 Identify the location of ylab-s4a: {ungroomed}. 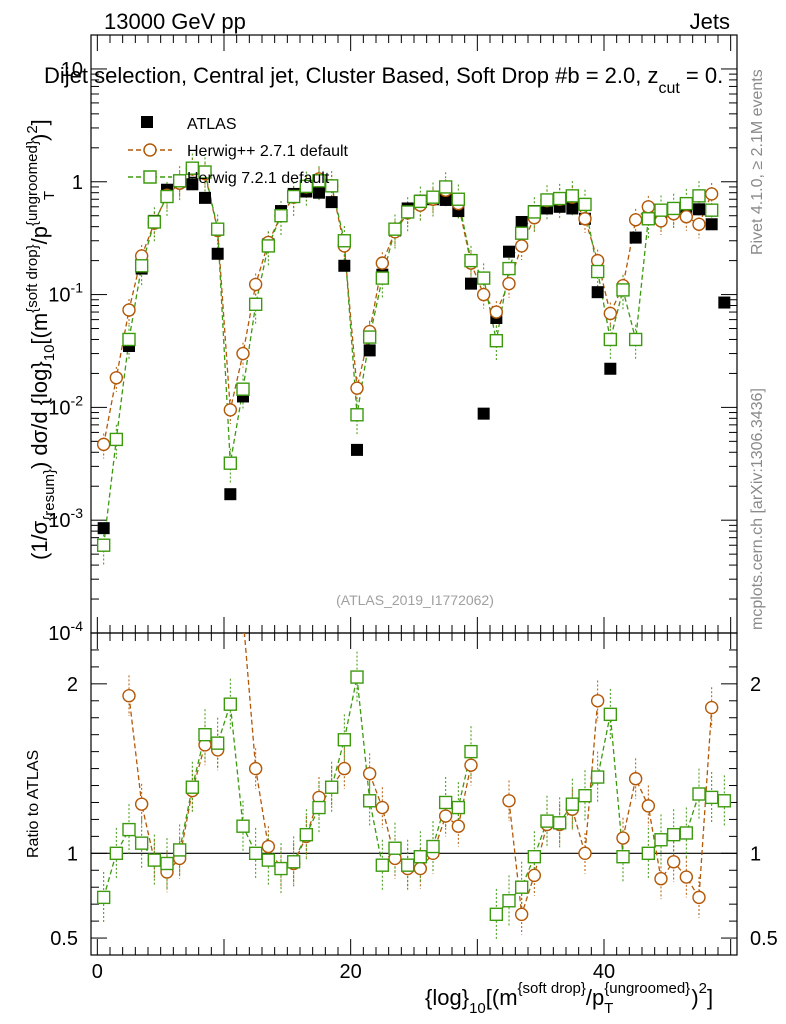
(32, 183).